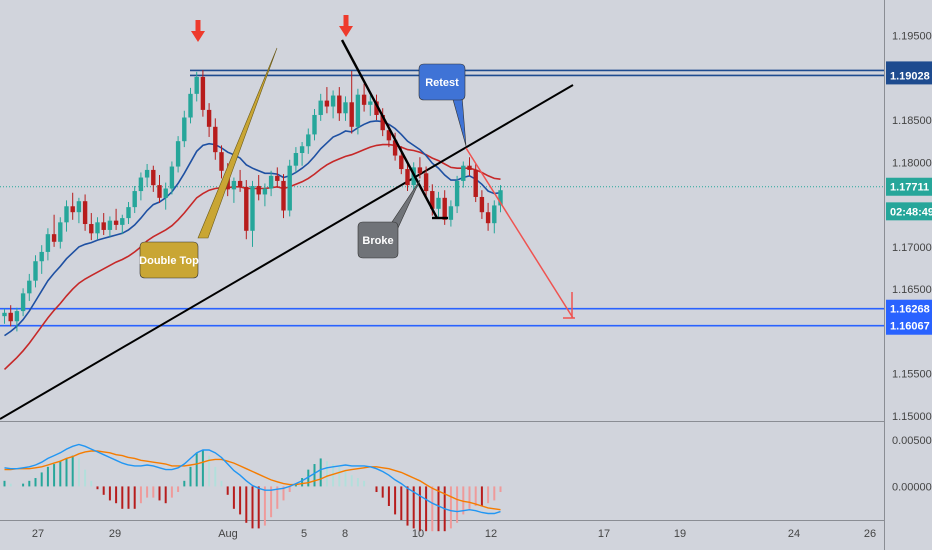  Describe the element at coordinates (346, 31) in the screenshot. I see `down-arrow-icon` at that location.